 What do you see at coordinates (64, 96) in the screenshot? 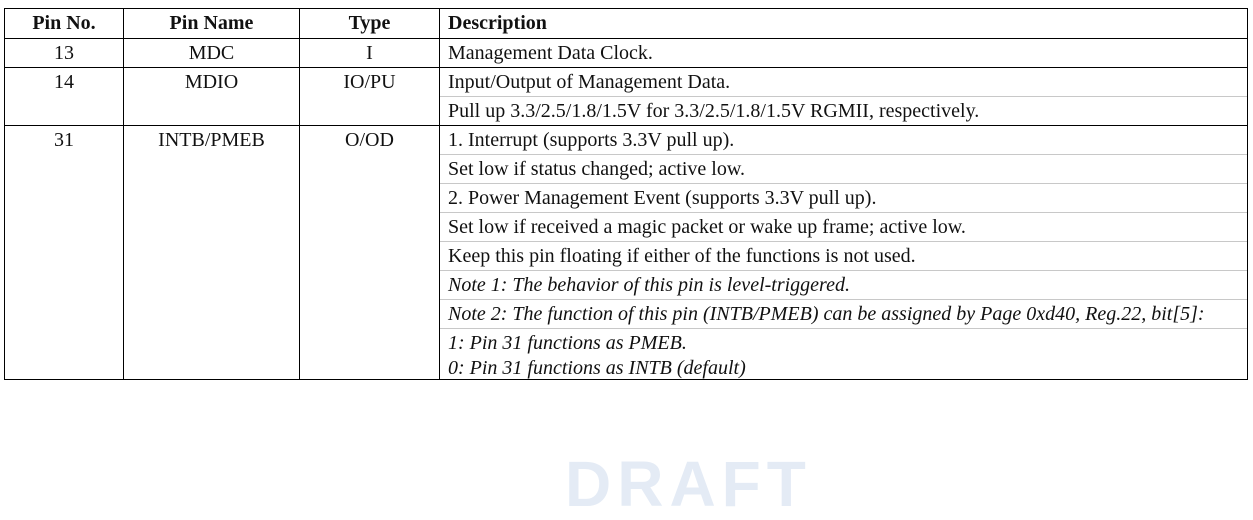
I see `pin-no-cell: 14` at bounding box center [64, 96].